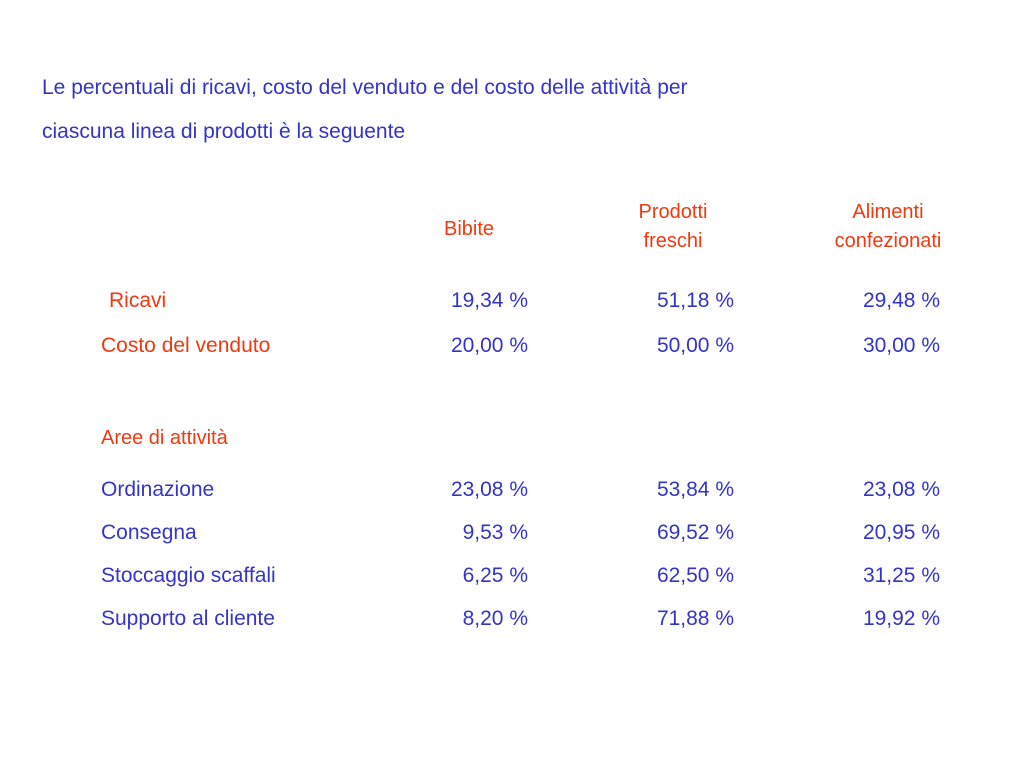  What do you see at coordinates (186, 345) in the screenshot?
I see `row-label-costo-venduto: Costo del venduto` at bounding box center [186, 345].